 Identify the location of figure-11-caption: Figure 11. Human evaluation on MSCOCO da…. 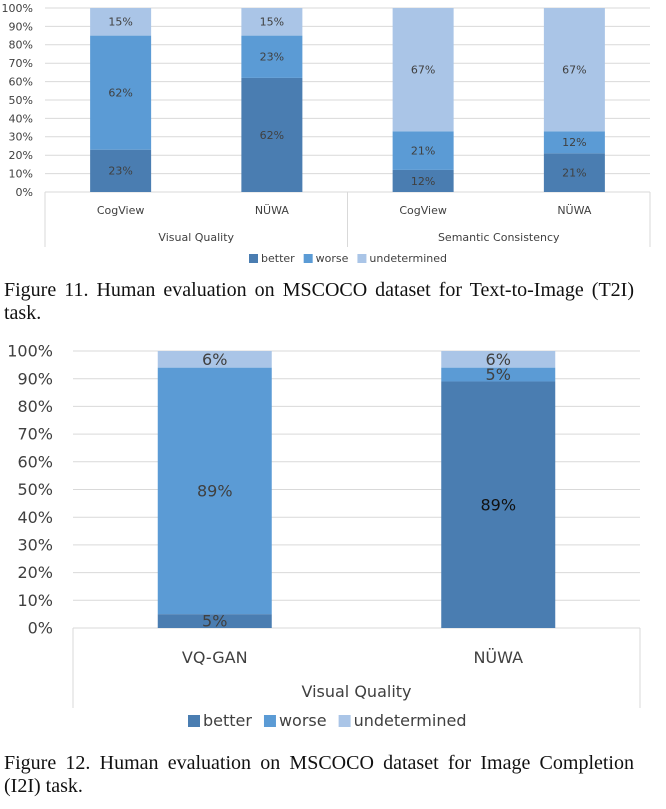
(319, 301).